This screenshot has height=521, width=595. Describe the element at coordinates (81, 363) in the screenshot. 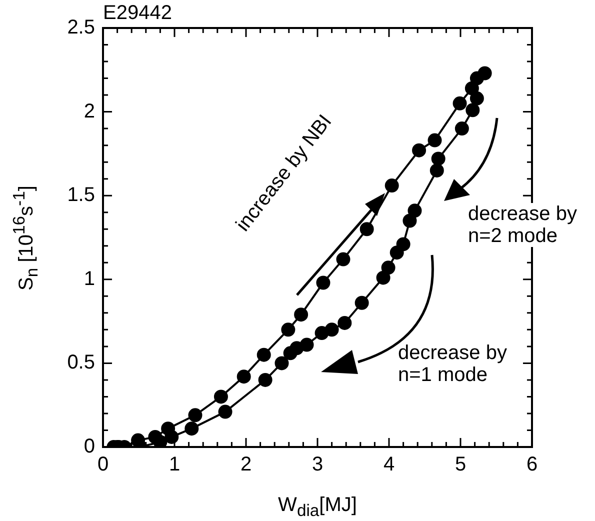

I see `y-tick-label: 0.5` at that location.